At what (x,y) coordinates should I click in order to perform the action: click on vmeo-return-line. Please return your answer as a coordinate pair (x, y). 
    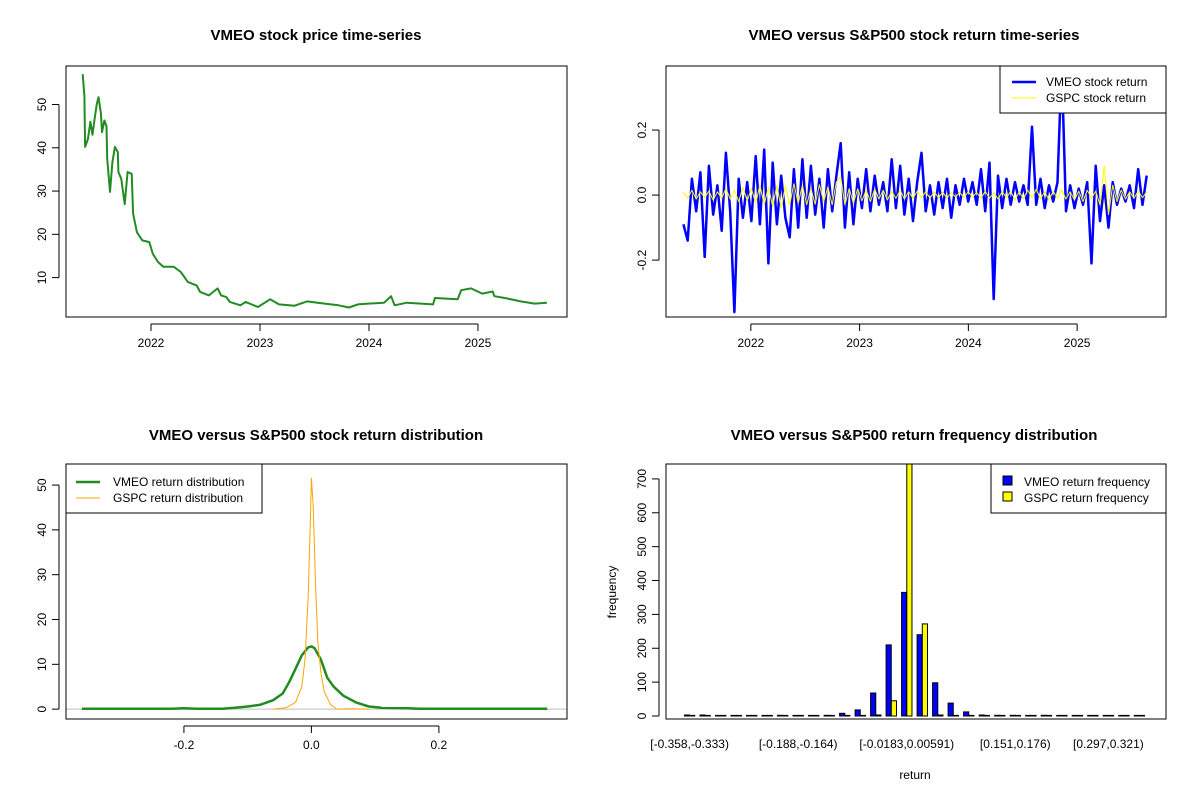
    Looking at the image, I should click on (915, 190).